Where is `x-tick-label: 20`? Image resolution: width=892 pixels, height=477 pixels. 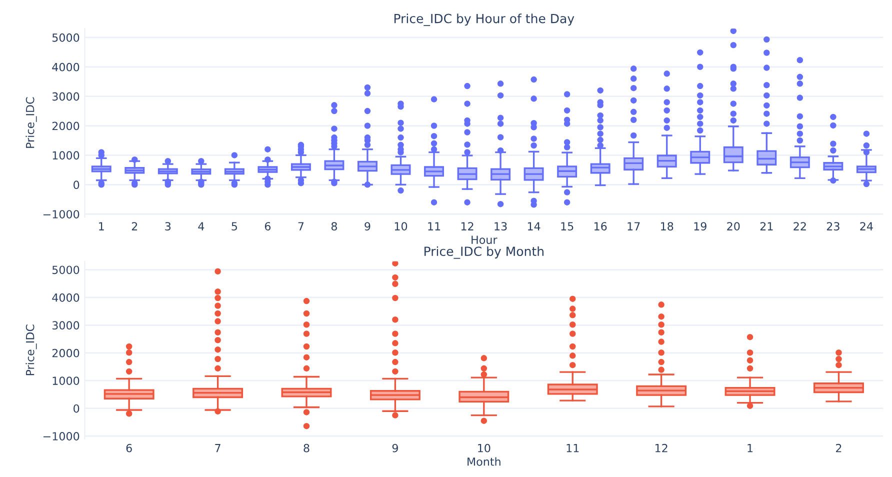 x-tick-label: 20 is located at coordinates (733, 226).